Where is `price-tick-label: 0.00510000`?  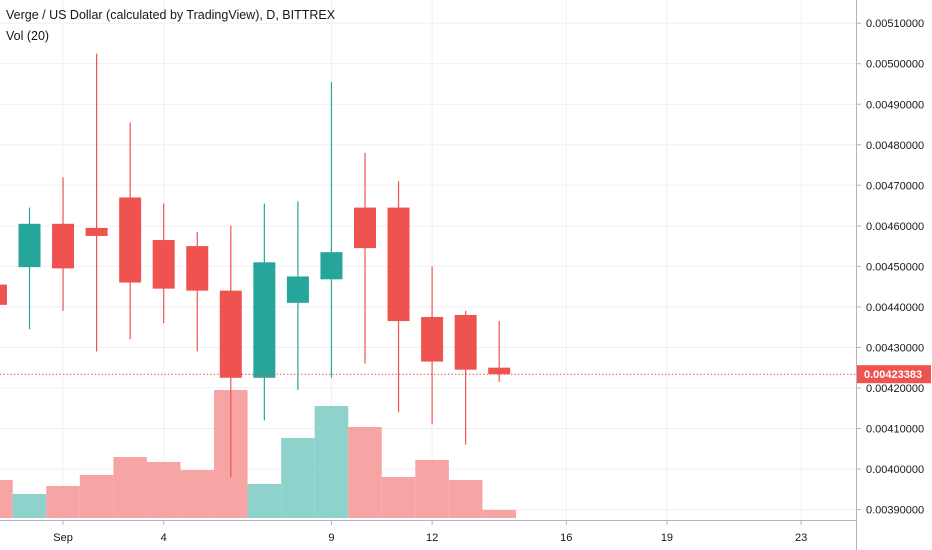 price-tick-label: 0.00510000 is located at coordinates (895, 24).